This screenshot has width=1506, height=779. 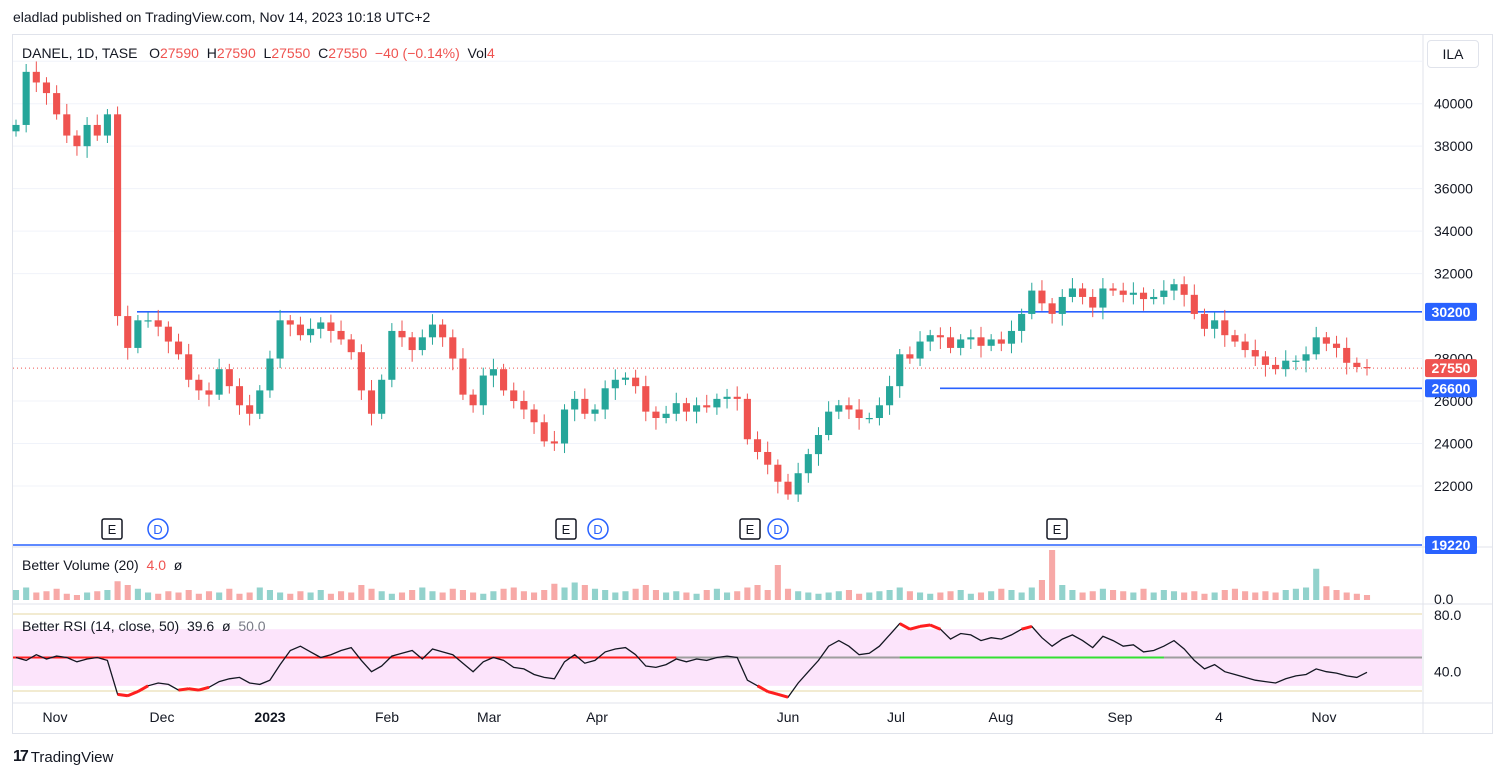 I want to click on rsi-legend: Better RSI (14, close, 50) 39.6 ø 50.0, so click(x=144, y=626).